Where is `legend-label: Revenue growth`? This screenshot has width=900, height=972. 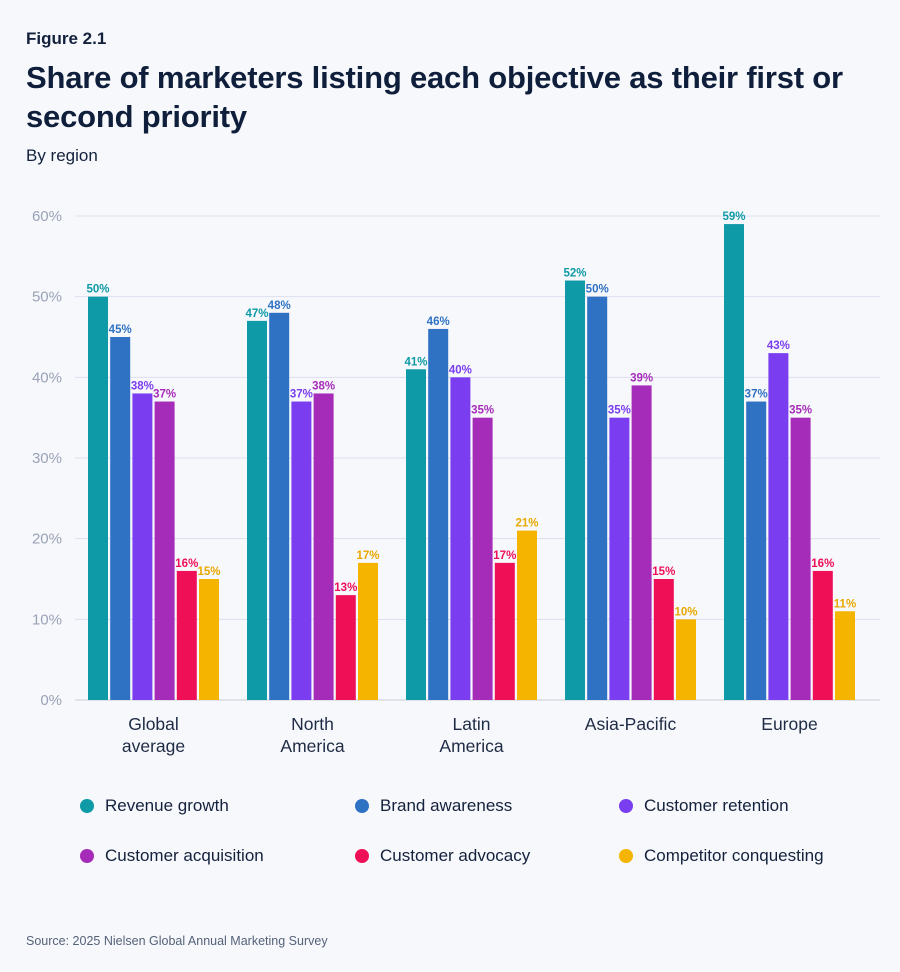 legend-label: Revenue growth is located at coordinates (167, 805).